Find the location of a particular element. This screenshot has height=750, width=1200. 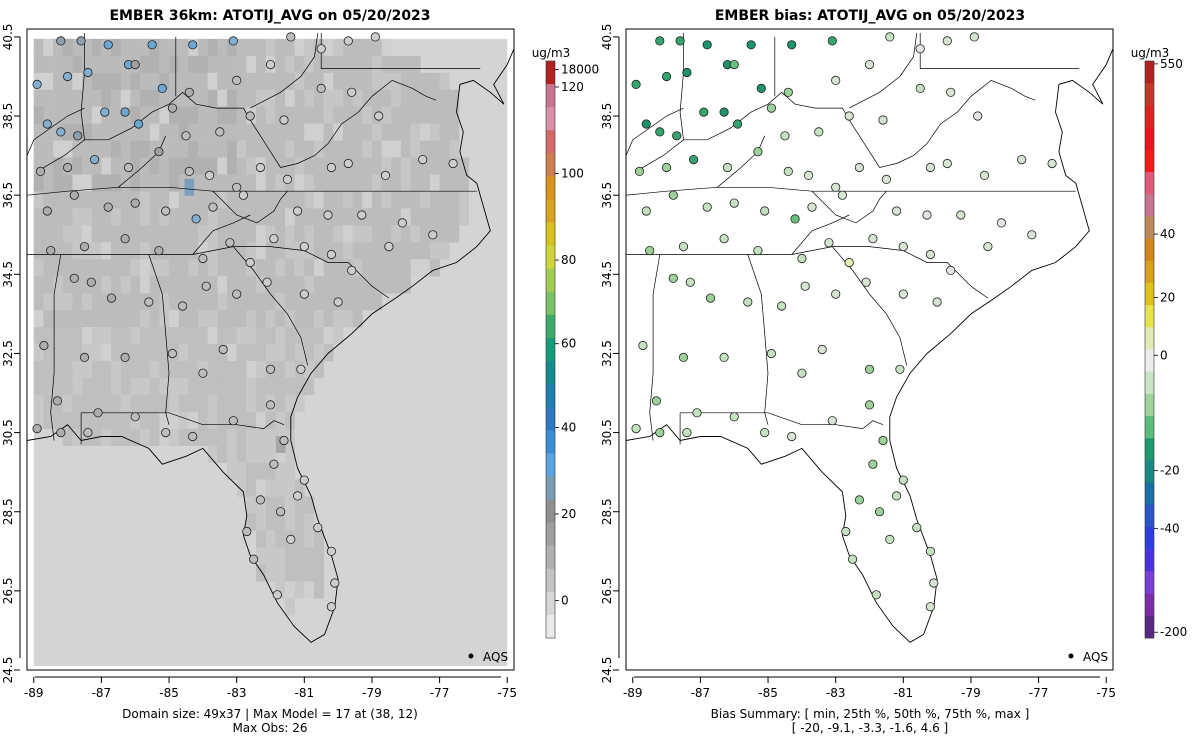

max-model-cell is located at coordinates (189, 187).